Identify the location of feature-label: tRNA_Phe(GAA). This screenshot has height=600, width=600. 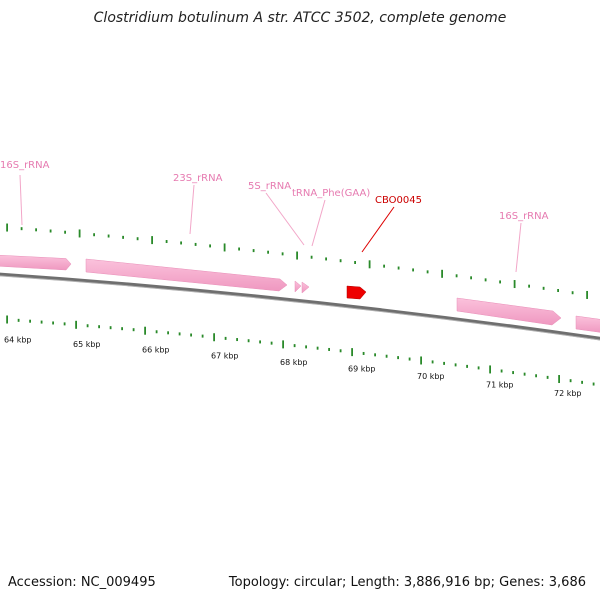
(331, 193).